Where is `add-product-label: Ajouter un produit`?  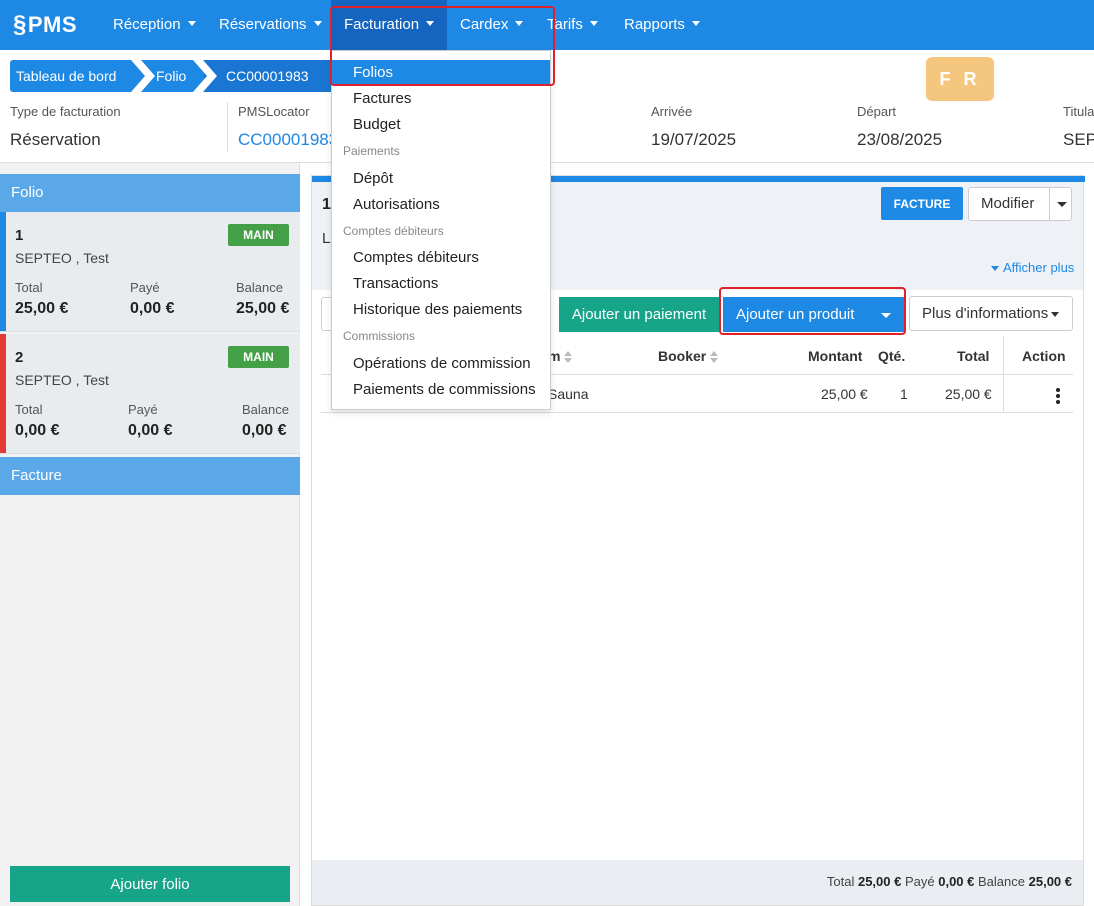 add-product-label: Ajouter un produit is located at coordinates (795, 314).